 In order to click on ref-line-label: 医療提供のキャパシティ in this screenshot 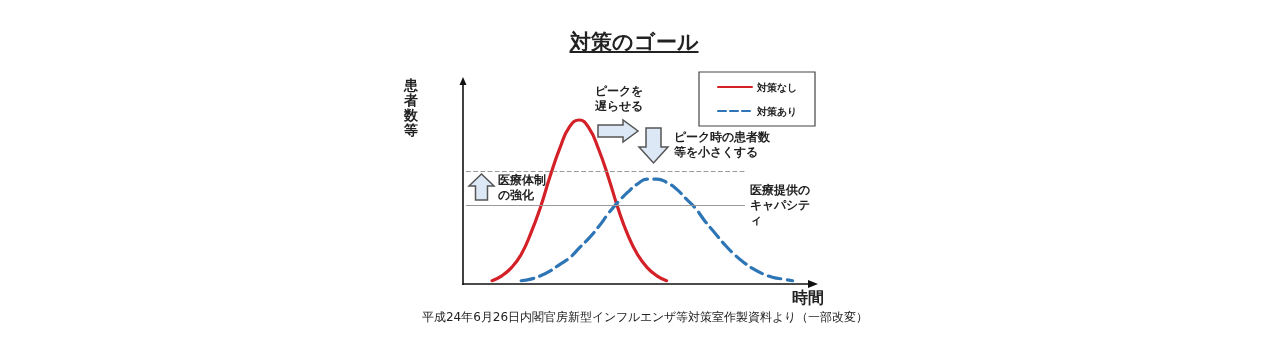, I will do `click(780, 205)`.